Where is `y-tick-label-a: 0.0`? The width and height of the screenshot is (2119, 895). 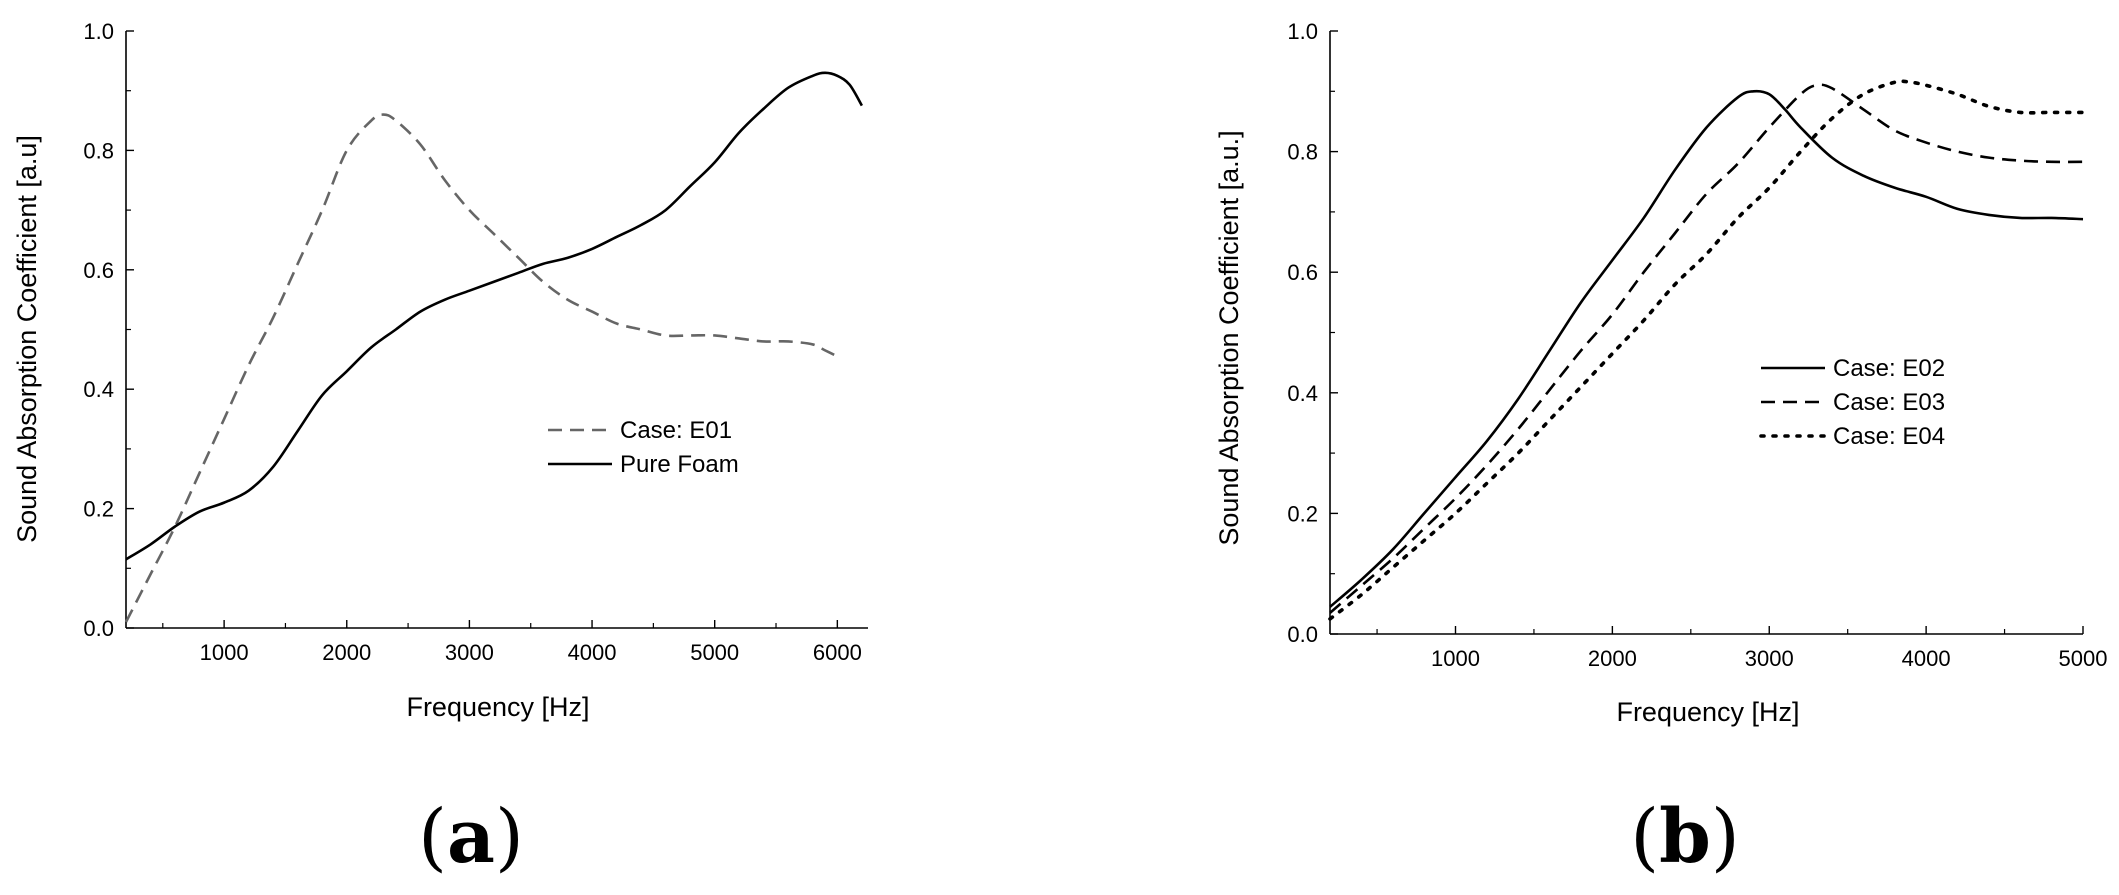 y-tick-label-a: 0.0 is located at coordinates (98, 628).